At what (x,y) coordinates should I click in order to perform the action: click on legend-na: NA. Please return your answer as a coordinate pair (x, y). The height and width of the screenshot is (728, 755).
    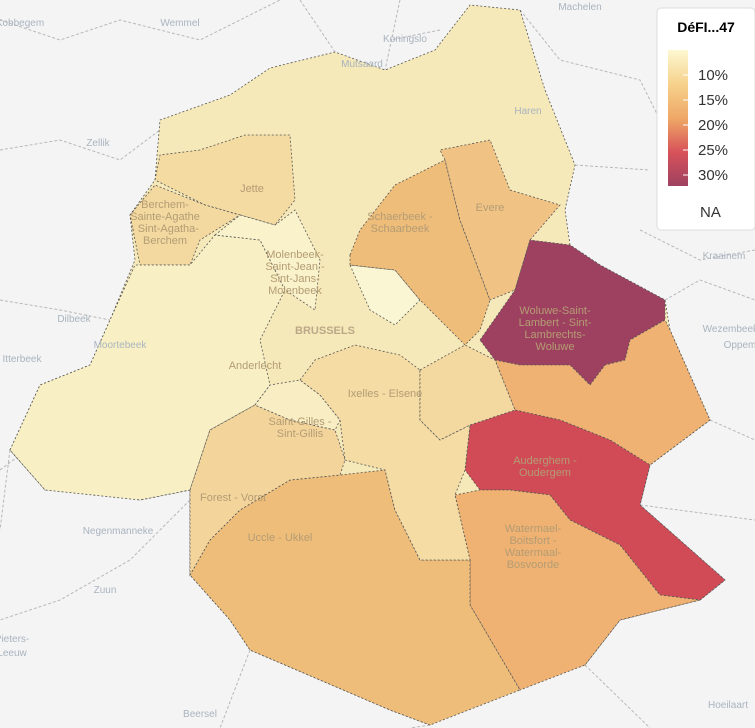
    Looking at the image, I should click on (710, 212).